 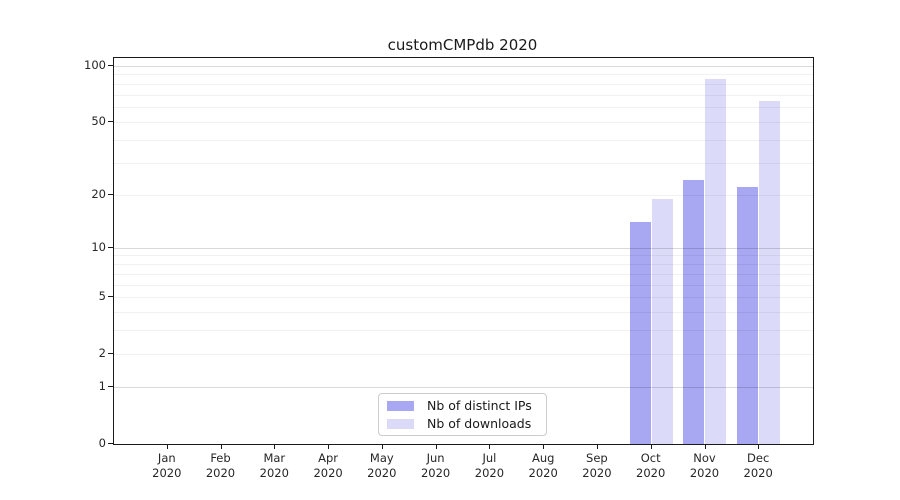 I want to click on y-axis-tick-label: 20, so click(x=98, y=193).